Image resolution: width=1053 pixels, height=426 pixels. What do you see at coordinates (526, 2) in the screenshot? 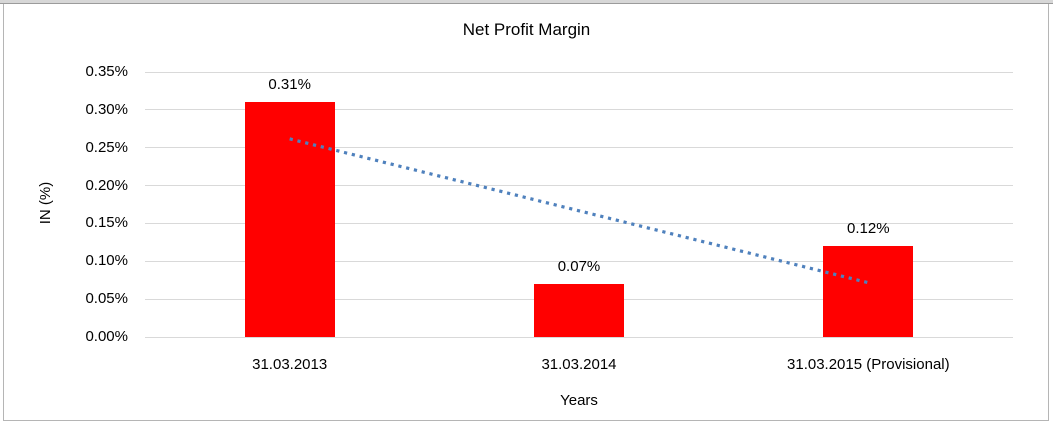
I see `window-top-band` at bounding box center [526, 2].